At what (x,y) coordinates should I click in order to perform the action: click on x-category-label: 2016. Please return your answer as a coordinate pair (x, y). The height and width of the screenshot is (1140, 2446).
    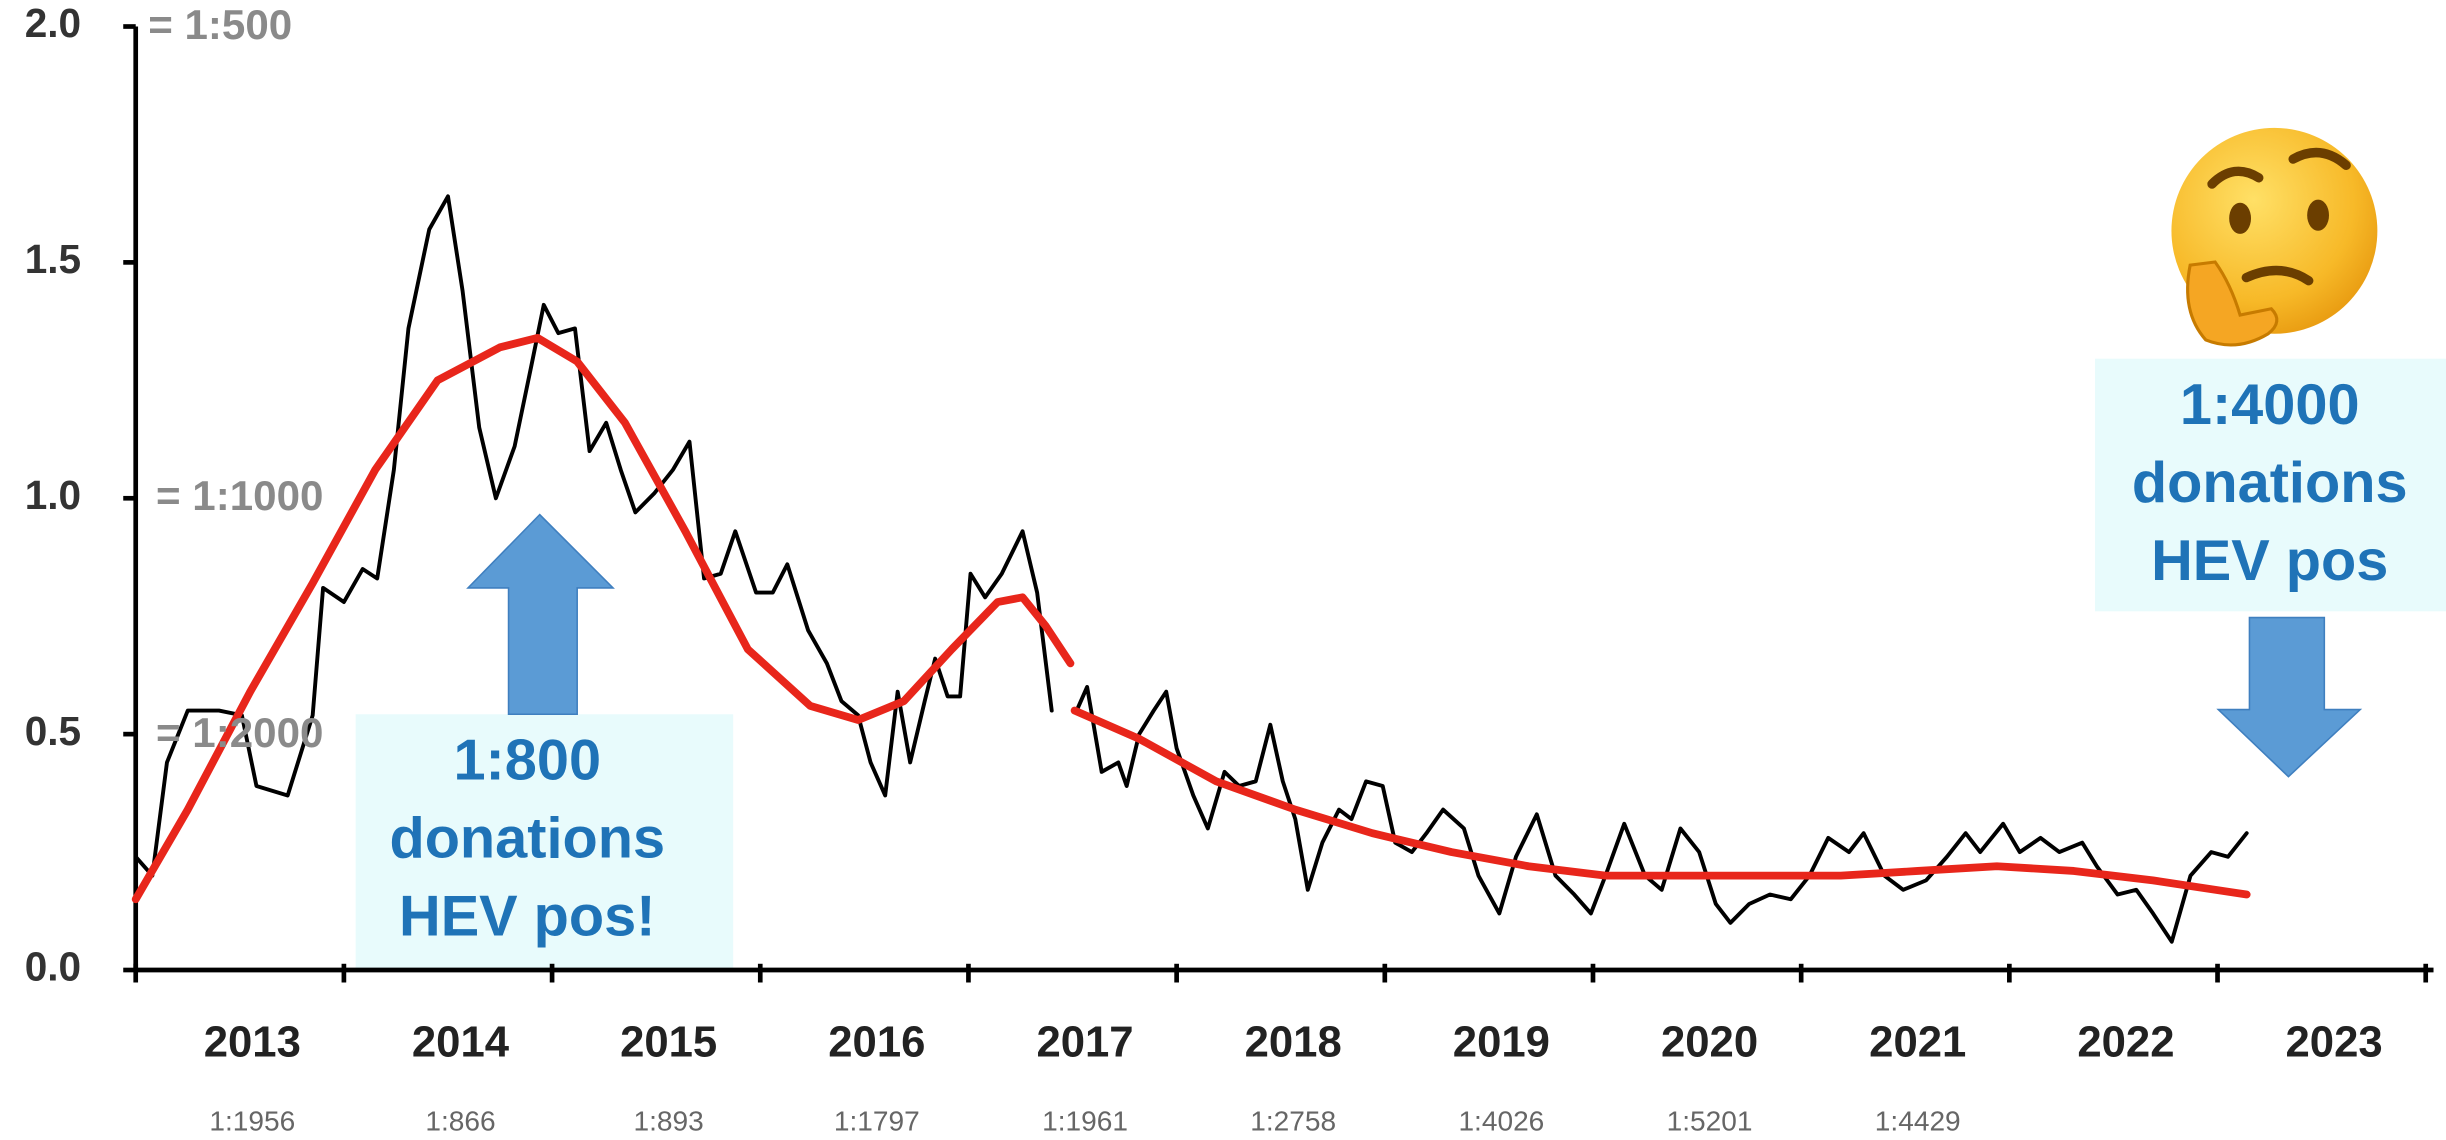
    Looking at the image, I should click on (876, 1041).